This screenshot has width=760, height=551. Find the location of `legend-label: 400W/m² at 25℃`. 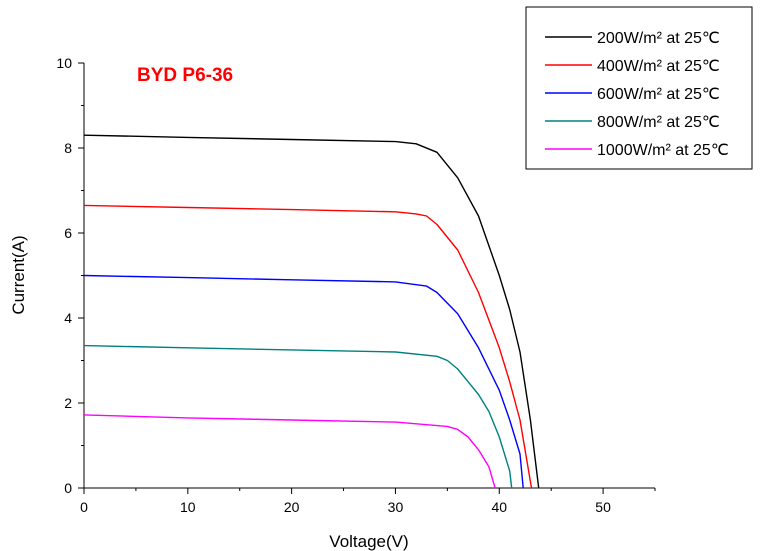

legend-label: 400W/m² at 25℃ is located at coordinates (658, 66).